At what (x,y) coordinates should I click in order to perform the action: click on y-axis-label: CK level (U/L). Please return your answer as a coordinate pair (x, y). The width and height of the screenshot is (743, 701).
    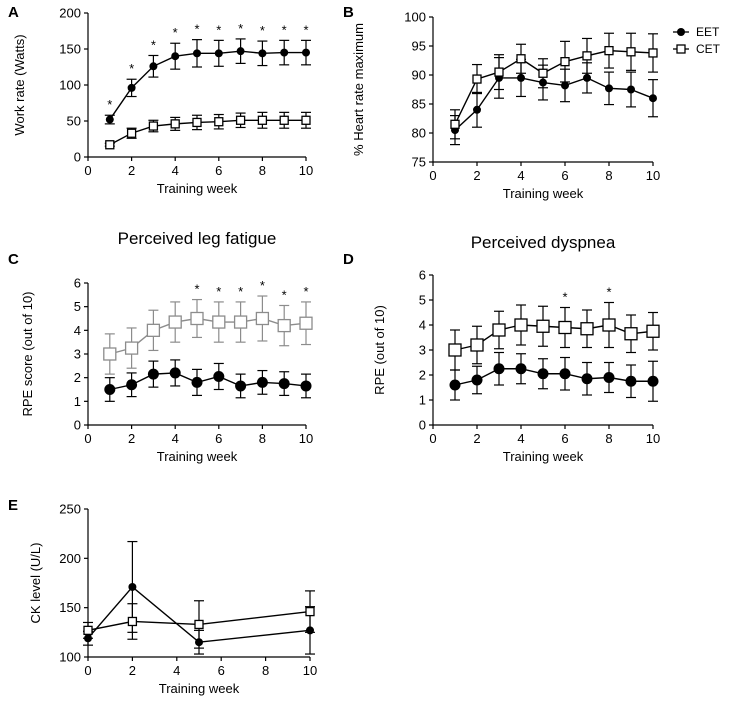
    Looking at the image, I should click on (35, 583).